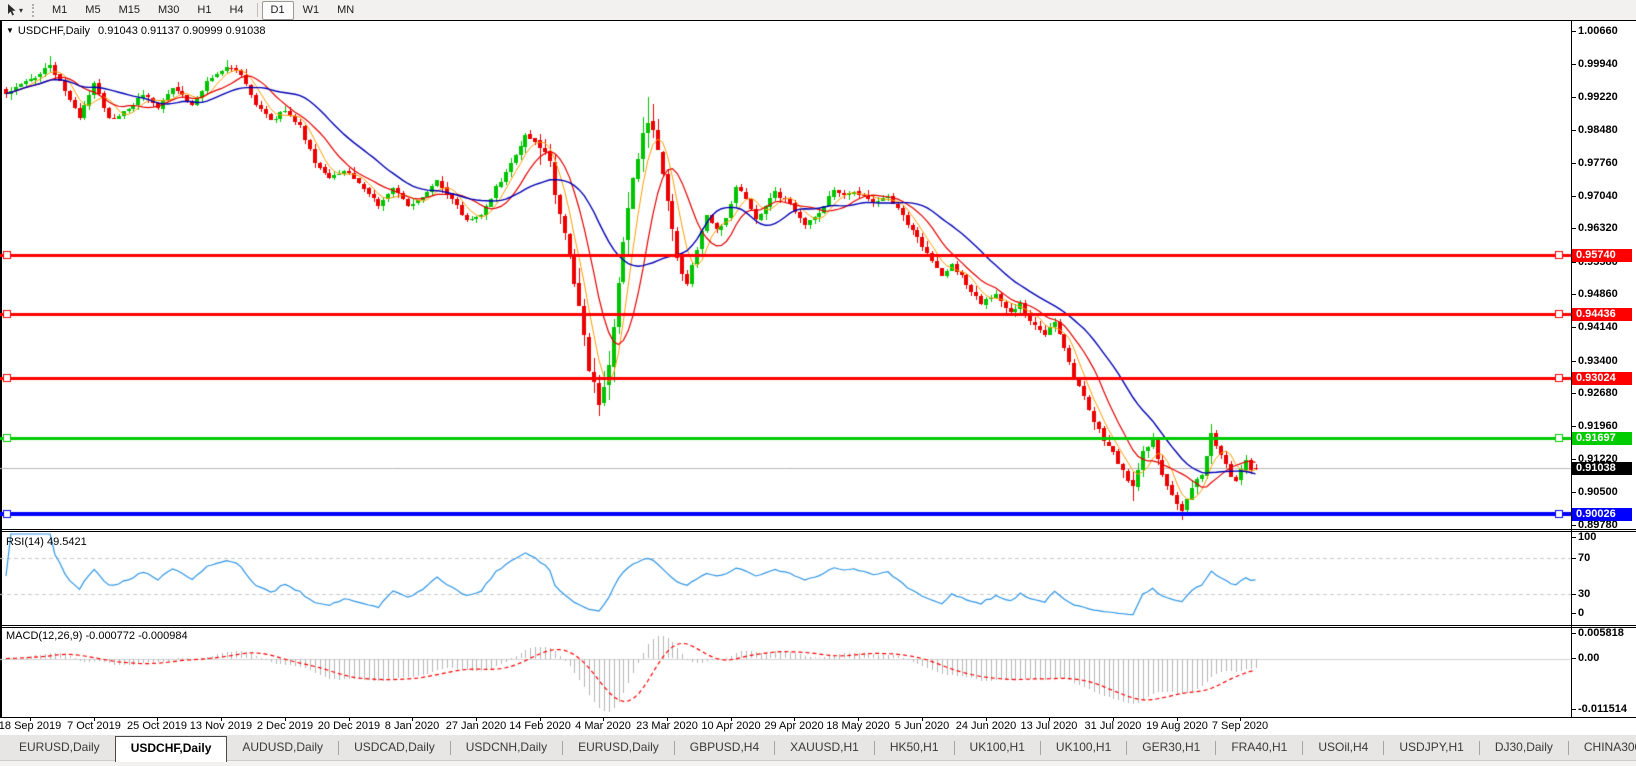  Describe the element at coordinates (824, 747) in the screenshot. I see `tab-xauusd-h1-7: XAUUSD,H1` at that location.